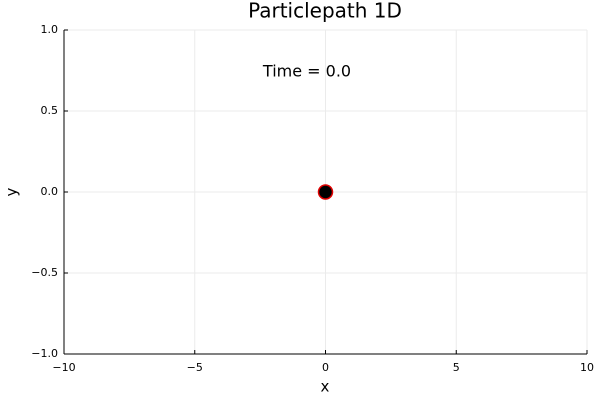 This screenshot has height=400, width=600. Describe the element at coordinates (325, 367) in the screenshot. I see `x-tick-label: 0` at that location.